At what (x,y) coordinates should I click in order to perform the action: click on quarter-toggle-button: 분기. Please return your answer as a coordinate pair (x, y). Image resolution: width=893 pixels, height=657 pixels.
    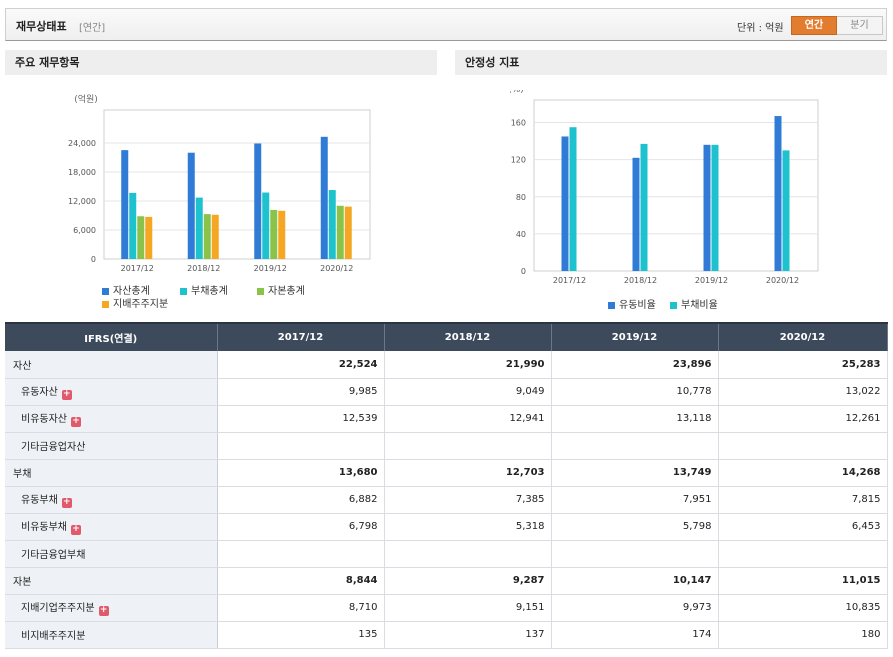
    Looking at the image, I should click on (860, 25).